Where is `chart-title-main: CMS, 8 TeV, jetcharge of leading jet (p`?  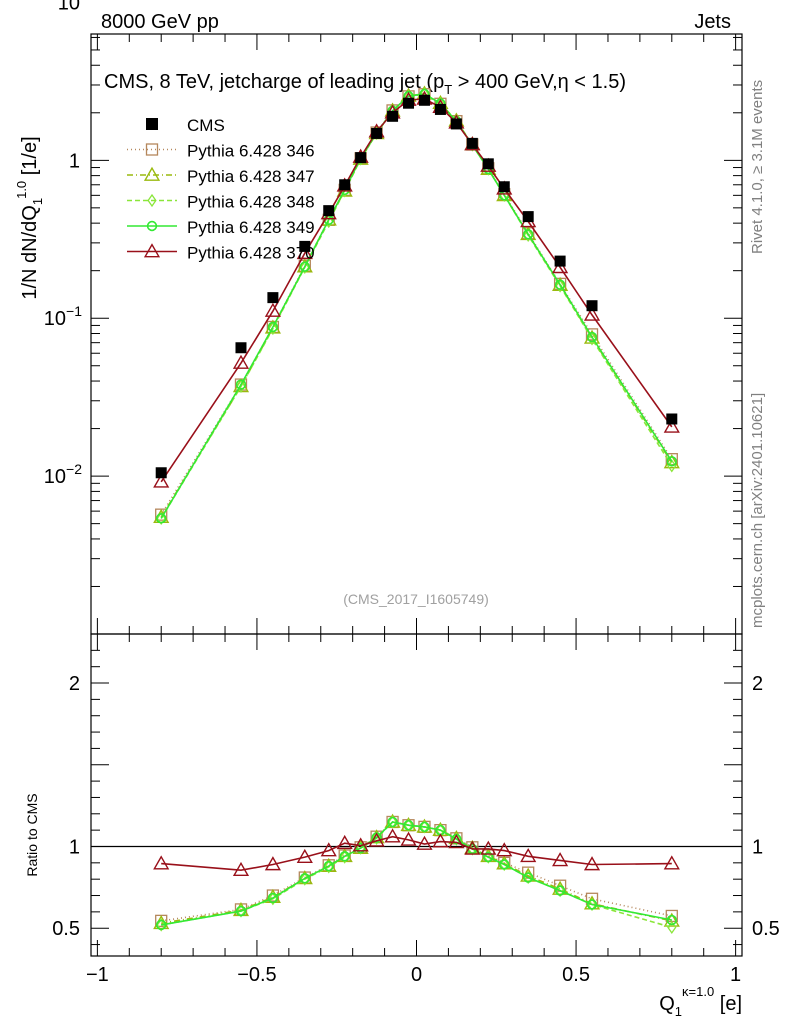 chart-title-main: CMS, 8 TeV, jetcharge of leading jet (p is located at coordinates (274, 82).